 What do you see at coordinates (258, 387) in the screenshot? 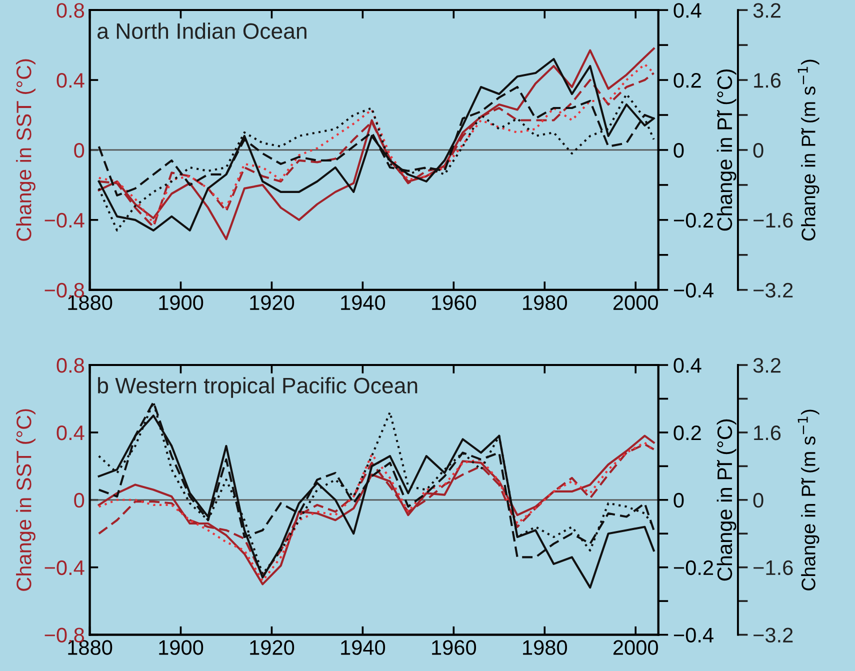
I see `text: b Western tropical Pacific Ocean` at bounding box center [258, 387].